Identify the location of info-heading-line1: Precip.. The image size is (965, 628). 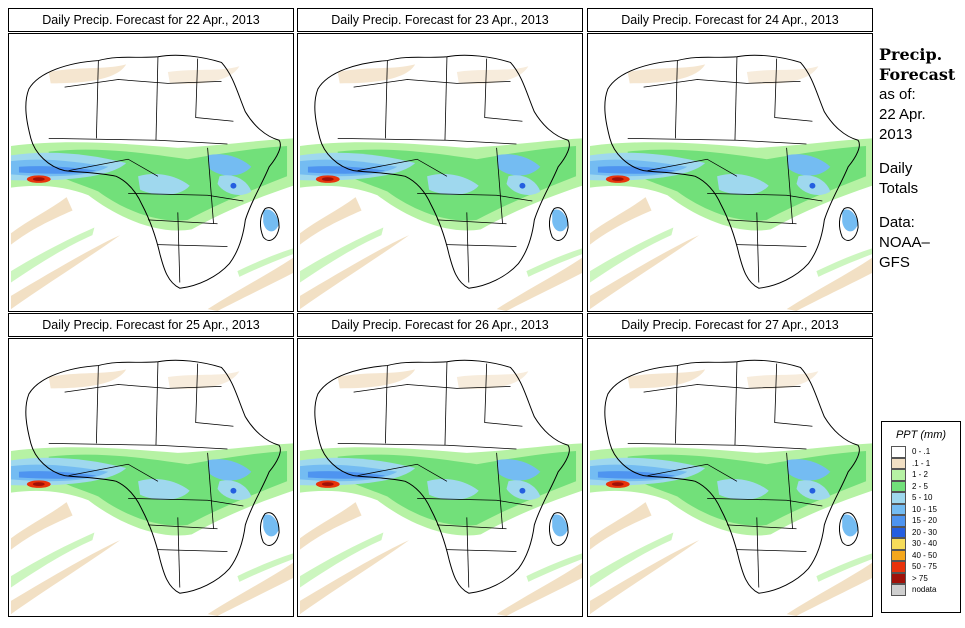
(911, 54).